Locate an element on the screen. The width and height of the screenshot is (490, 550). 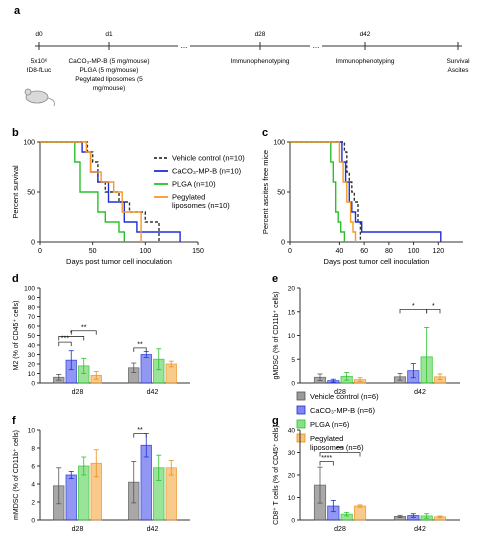
y-tick-label: 15 is located at coordinates (292, 312).